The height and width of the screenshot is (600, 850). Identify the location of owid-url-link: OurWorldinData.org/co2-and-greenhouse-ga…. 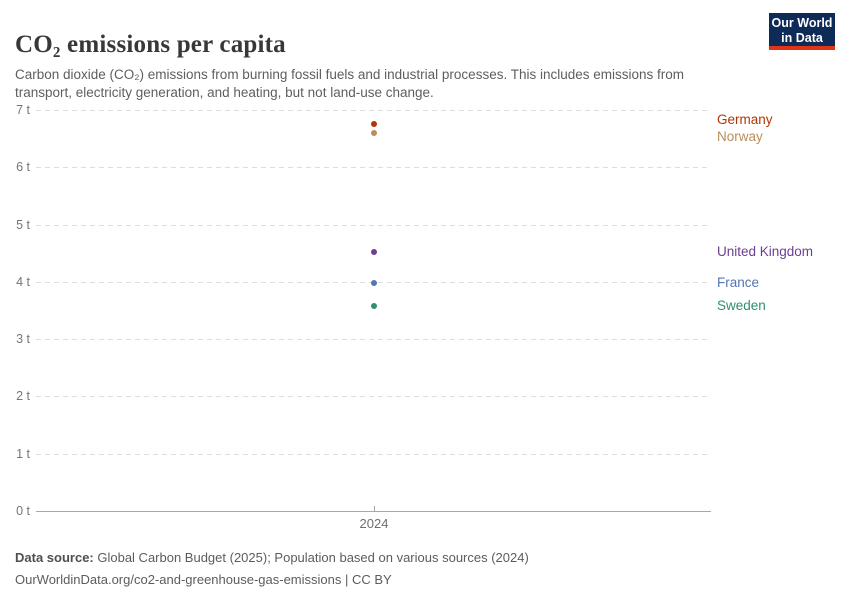
(203, 579).